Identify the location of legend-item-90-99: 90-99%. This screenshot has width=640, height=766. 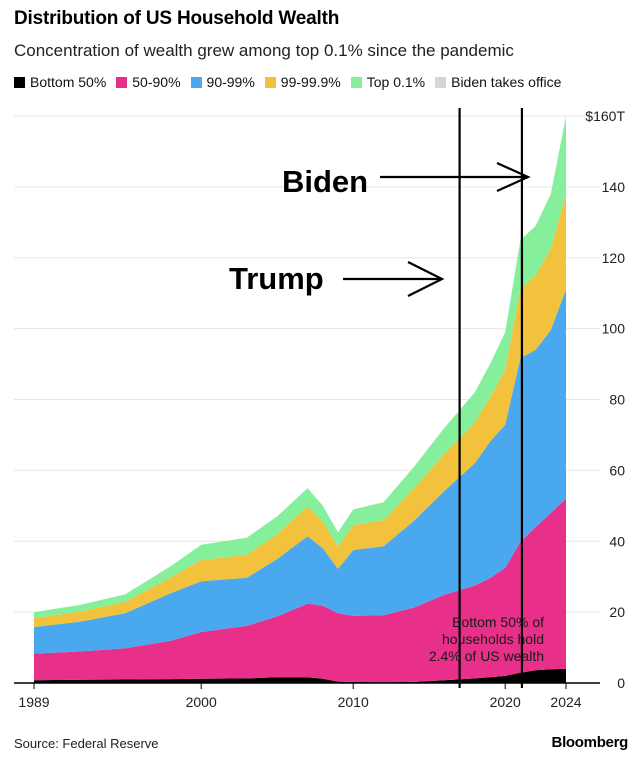
(222, 82).